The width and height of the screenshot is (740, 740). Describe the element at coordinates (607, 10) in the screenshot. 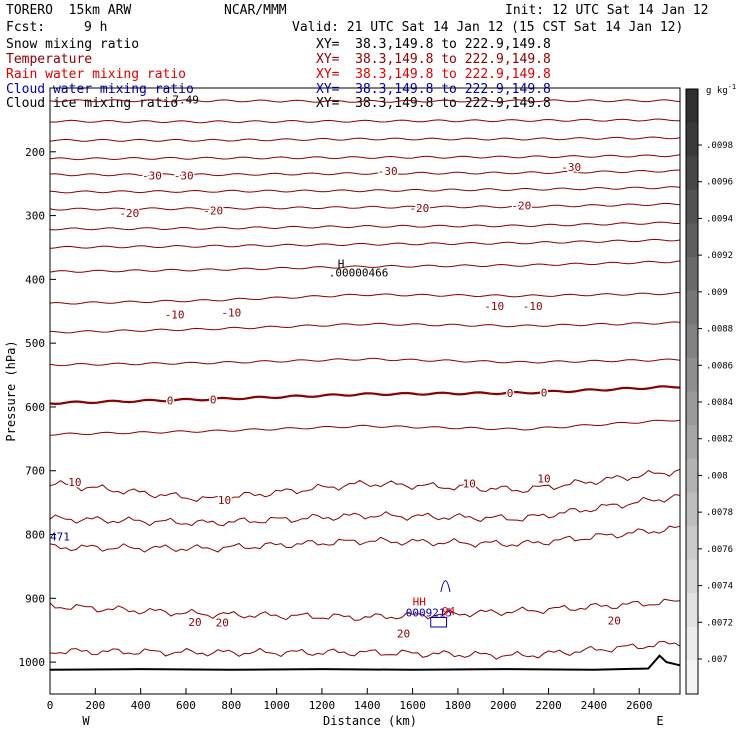

I see `init-time: Init: 12 UTC Sat 14 Jan 12` at that location.